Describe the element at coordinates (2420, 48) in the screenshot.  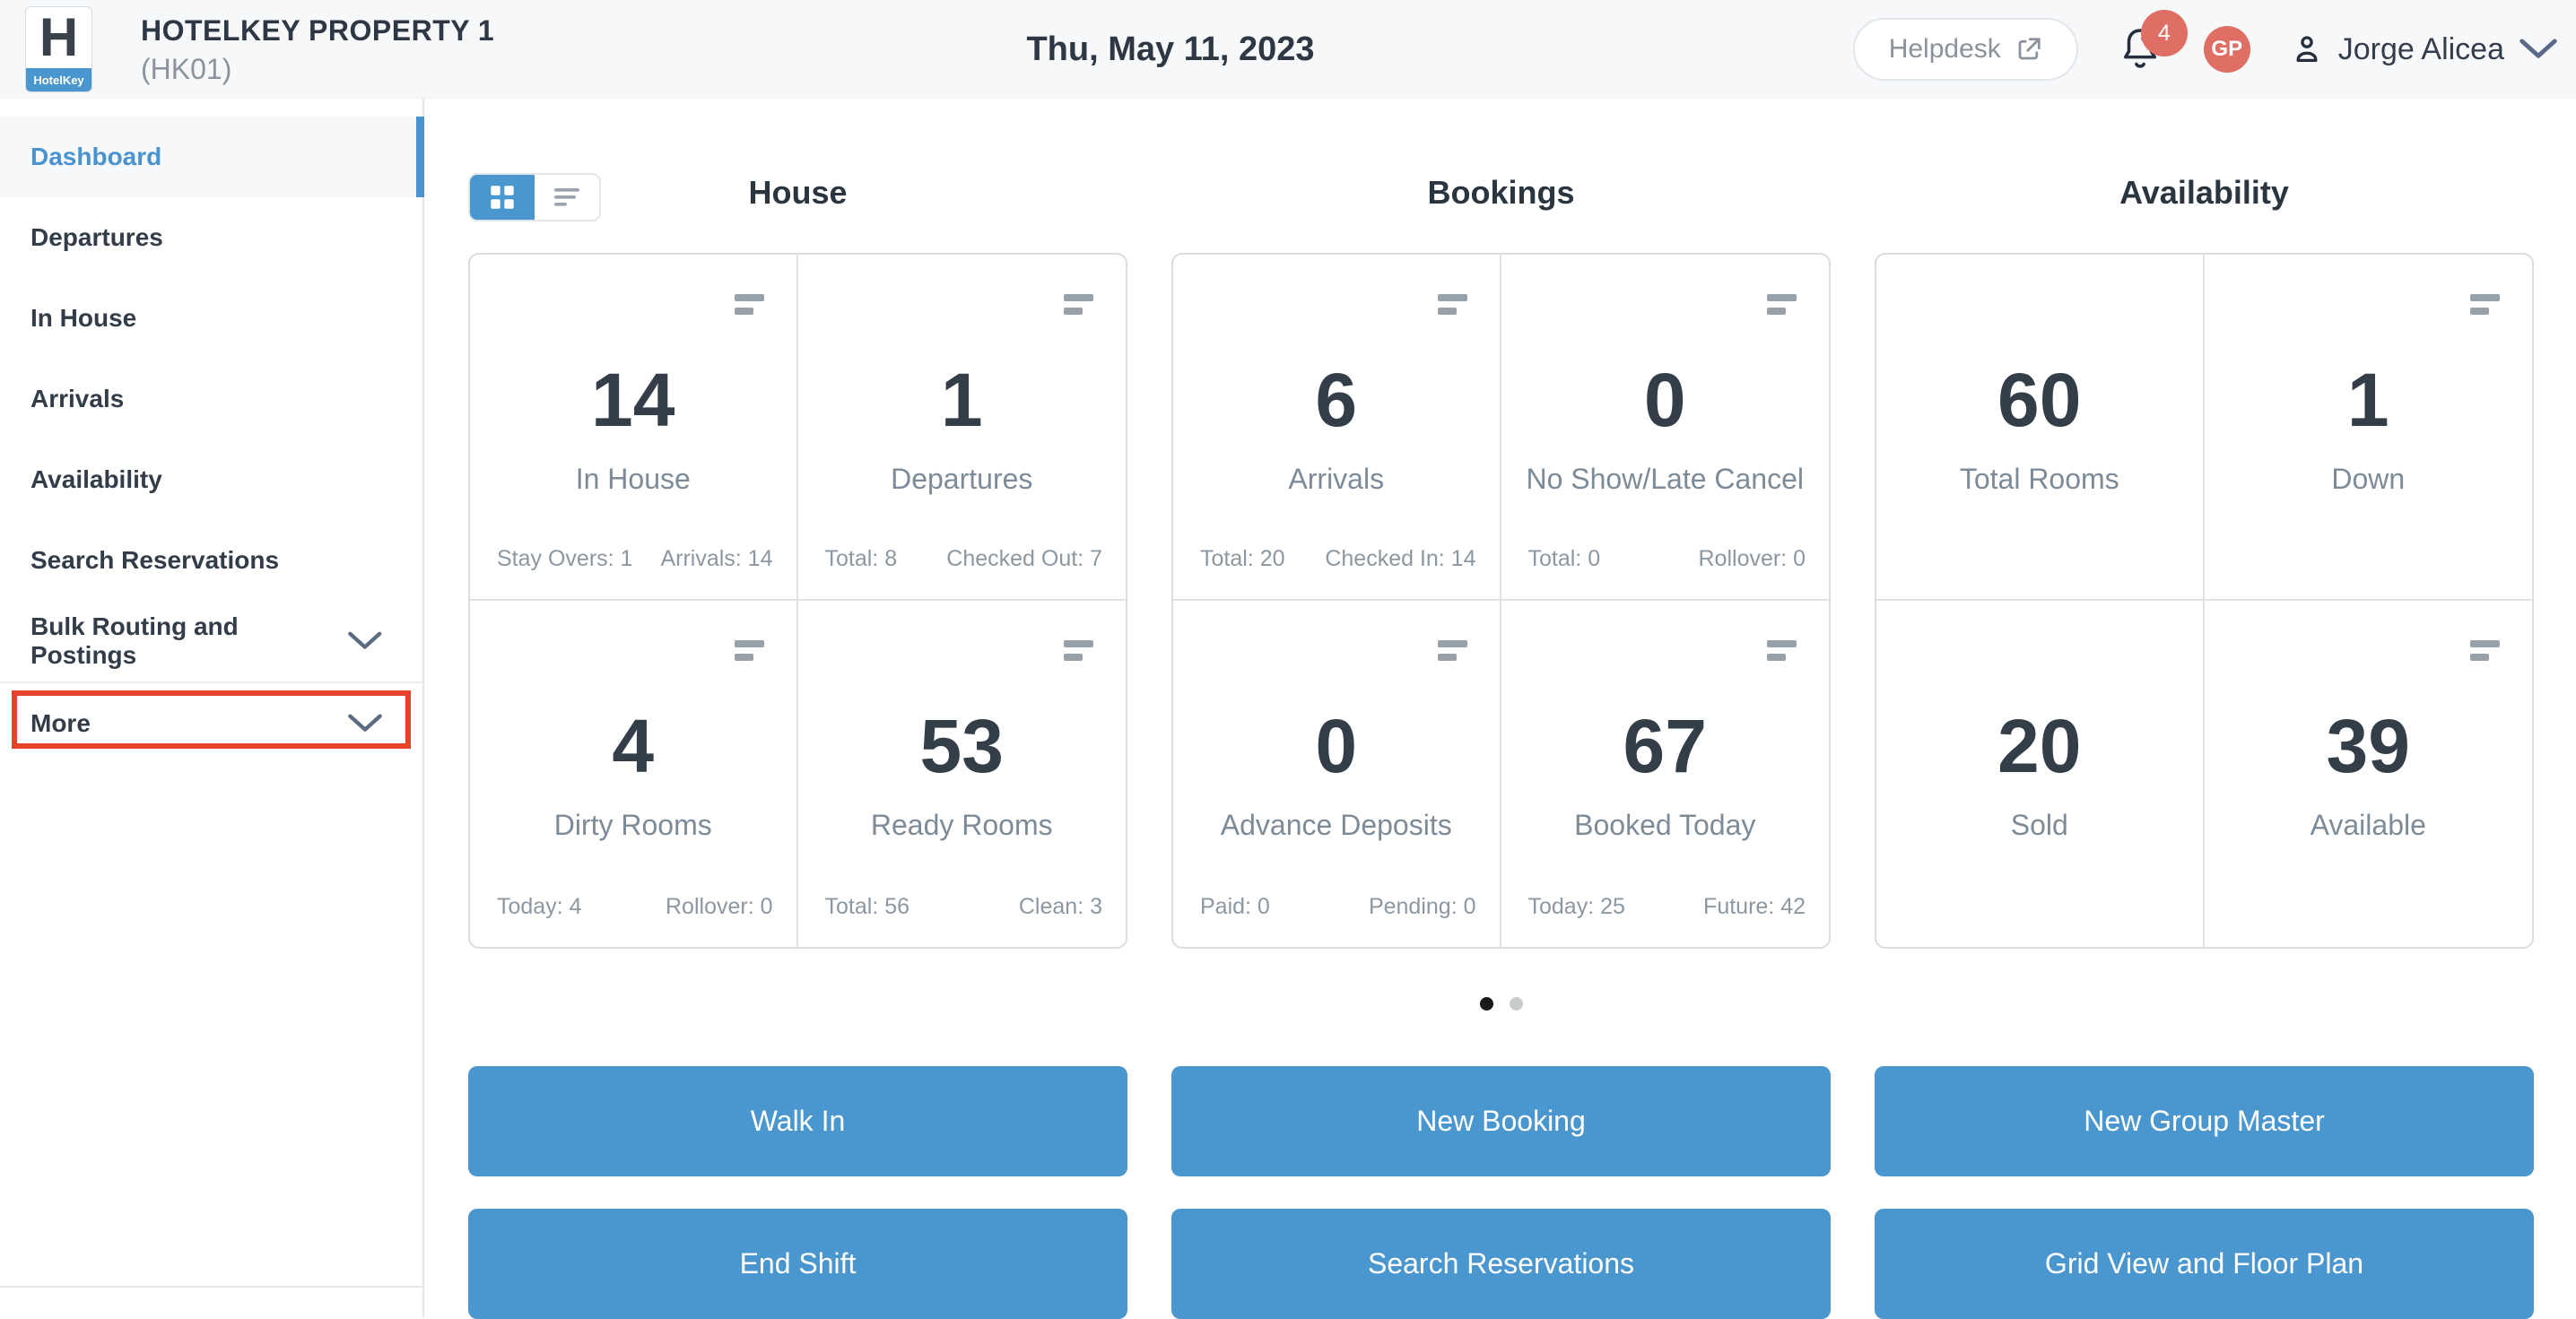
I see `user-name: Jorge Alicea` at that location.